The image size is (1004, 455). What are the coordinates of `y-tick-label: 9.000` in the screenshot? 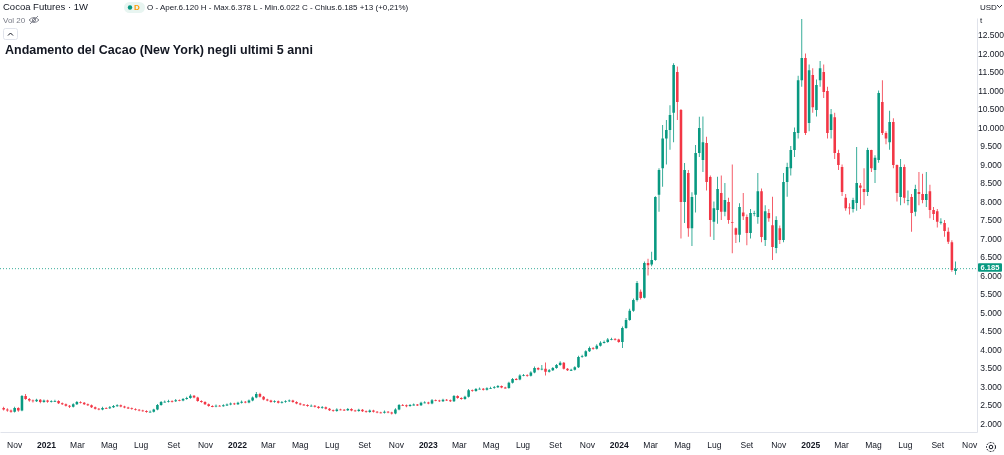 It's located at (991, 164).